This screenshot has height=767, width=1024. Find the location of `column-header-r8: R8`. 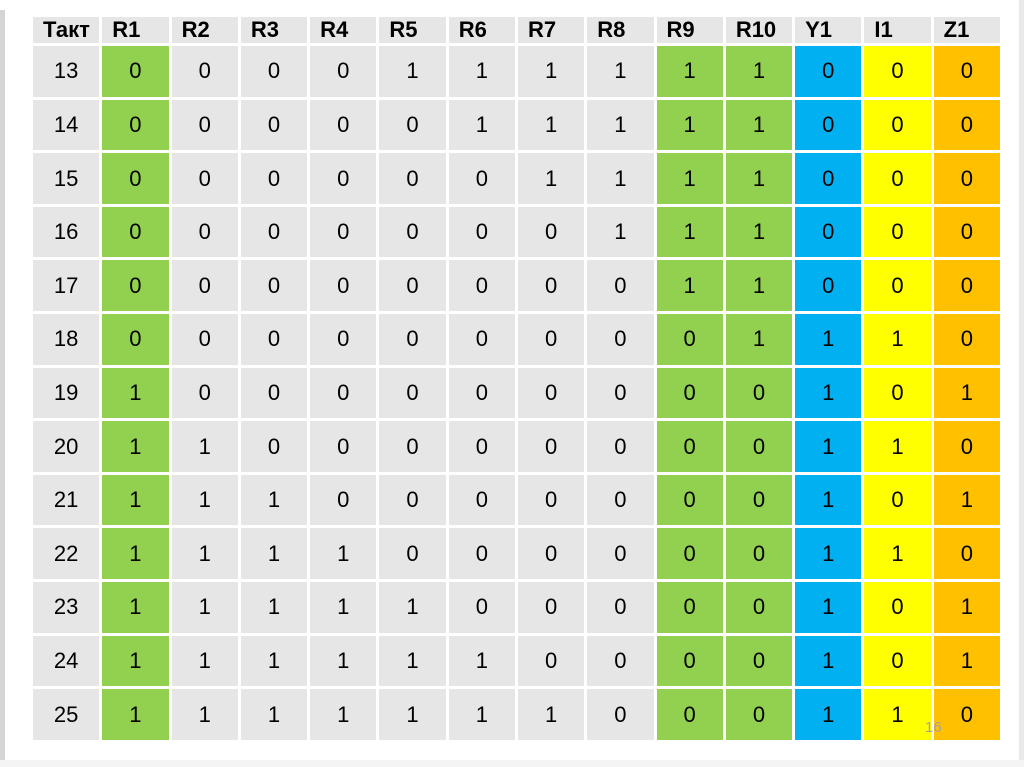

column-header-r8: R8 is located at coordinates (620, 30).